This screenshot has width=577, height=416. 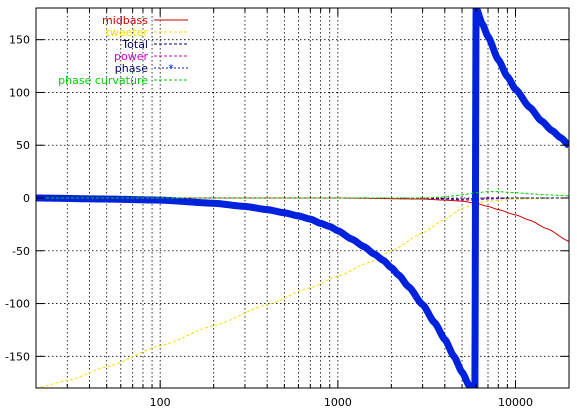 I want to click on x-tick-label: 1000, so click(x=338, y=402).